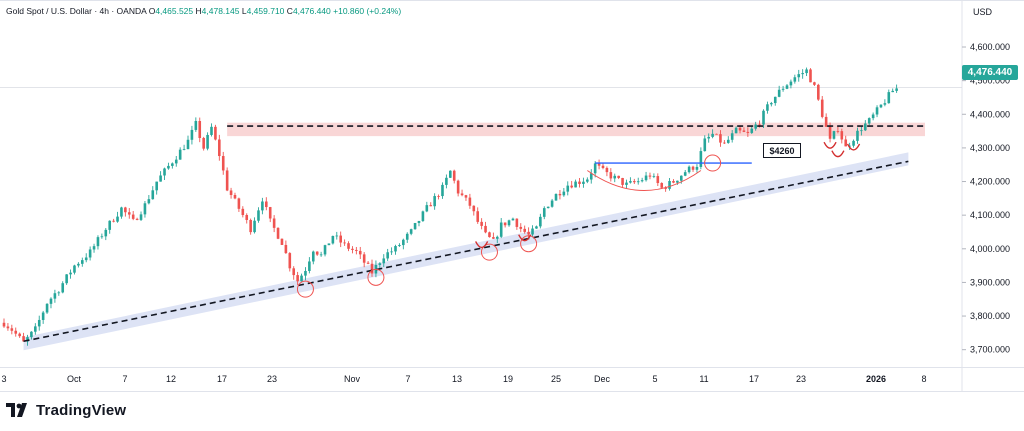 The height and width of the screenshot is (431, 1024). What do you see at coordinates (407, 379) in the screenshot?
I see `time-tick-label: 7` at bounding box center [407, 379].